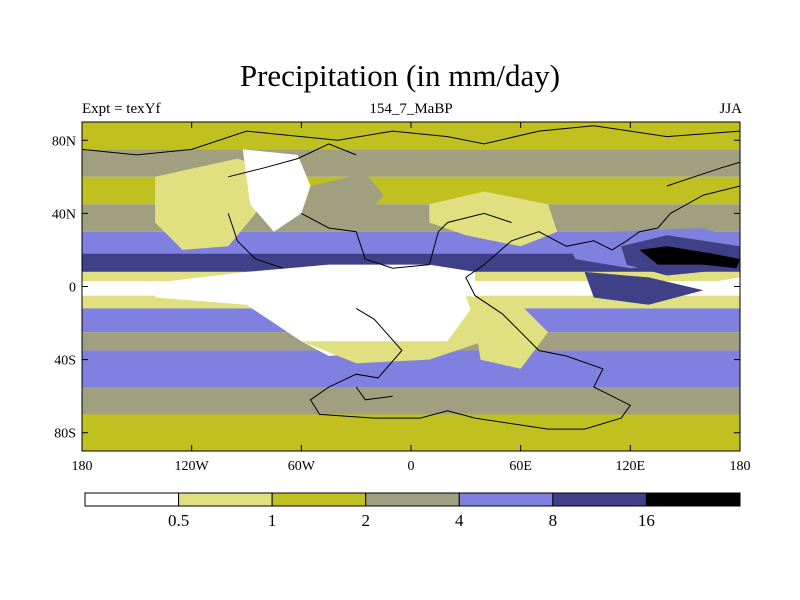 The width and height of the screenshot is (800, 600). I want to click on region-south-america-africa-dry, so click(315, 310).